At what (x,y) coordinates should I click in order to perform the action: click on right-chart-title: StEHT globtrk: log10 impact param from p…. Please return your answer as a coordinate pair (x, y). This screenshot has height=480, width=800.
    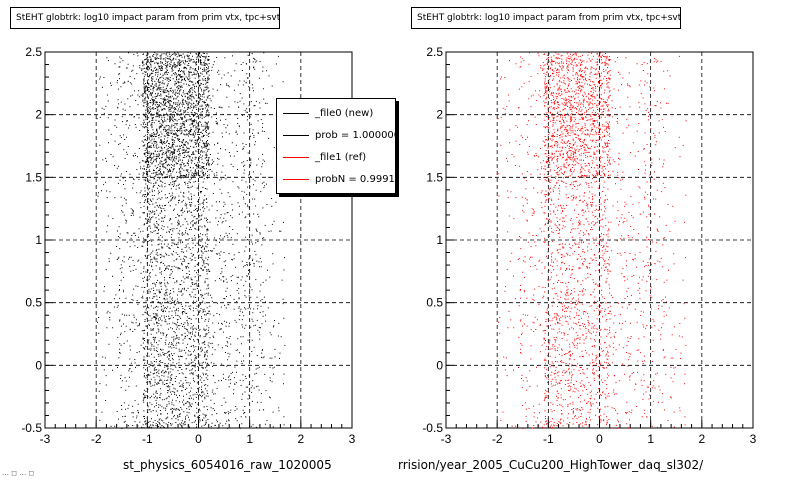
    Looking at the image, I should click on (546, 18).